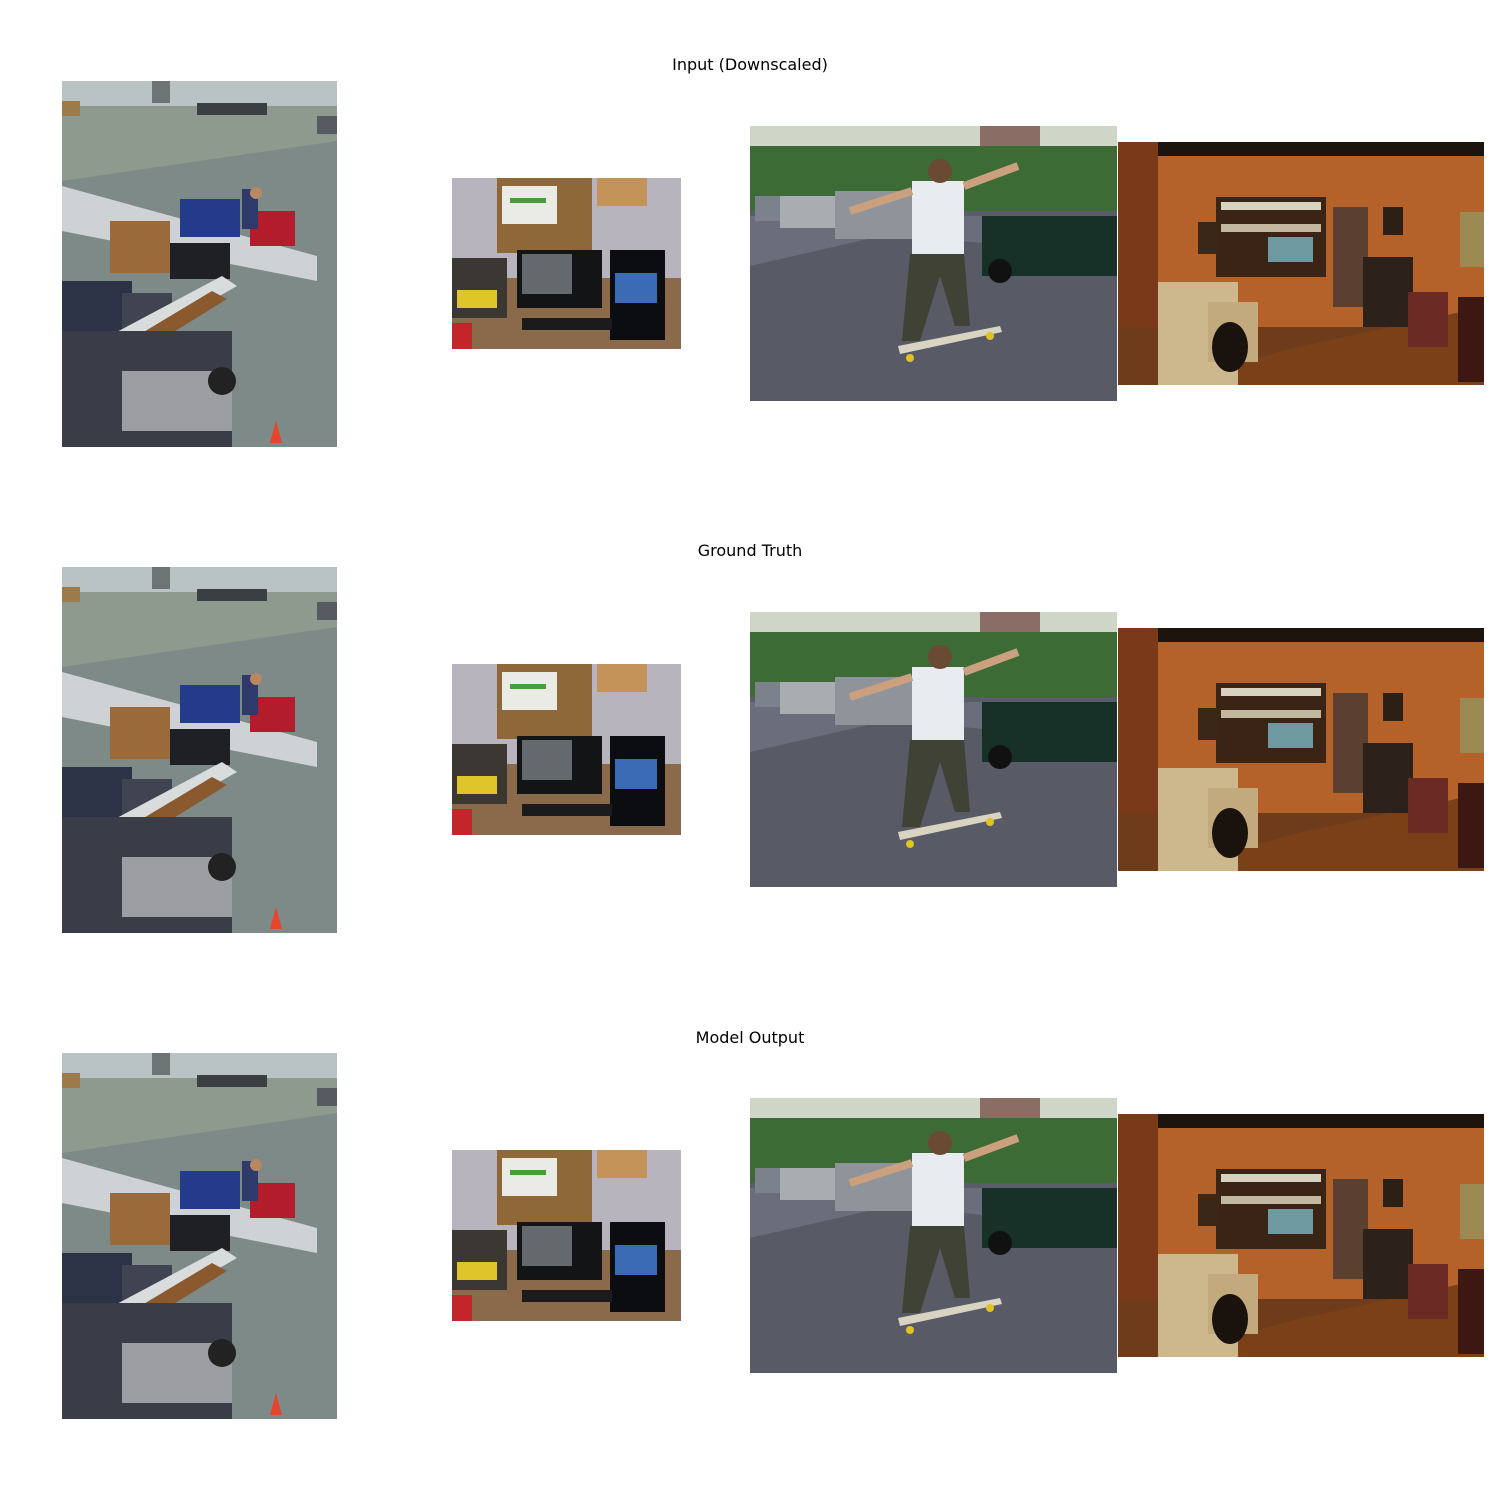 The width and height of the screenshot is (1500, 1500). I want to click on row-title-input: Input (Downscaled), so click(750, 64).